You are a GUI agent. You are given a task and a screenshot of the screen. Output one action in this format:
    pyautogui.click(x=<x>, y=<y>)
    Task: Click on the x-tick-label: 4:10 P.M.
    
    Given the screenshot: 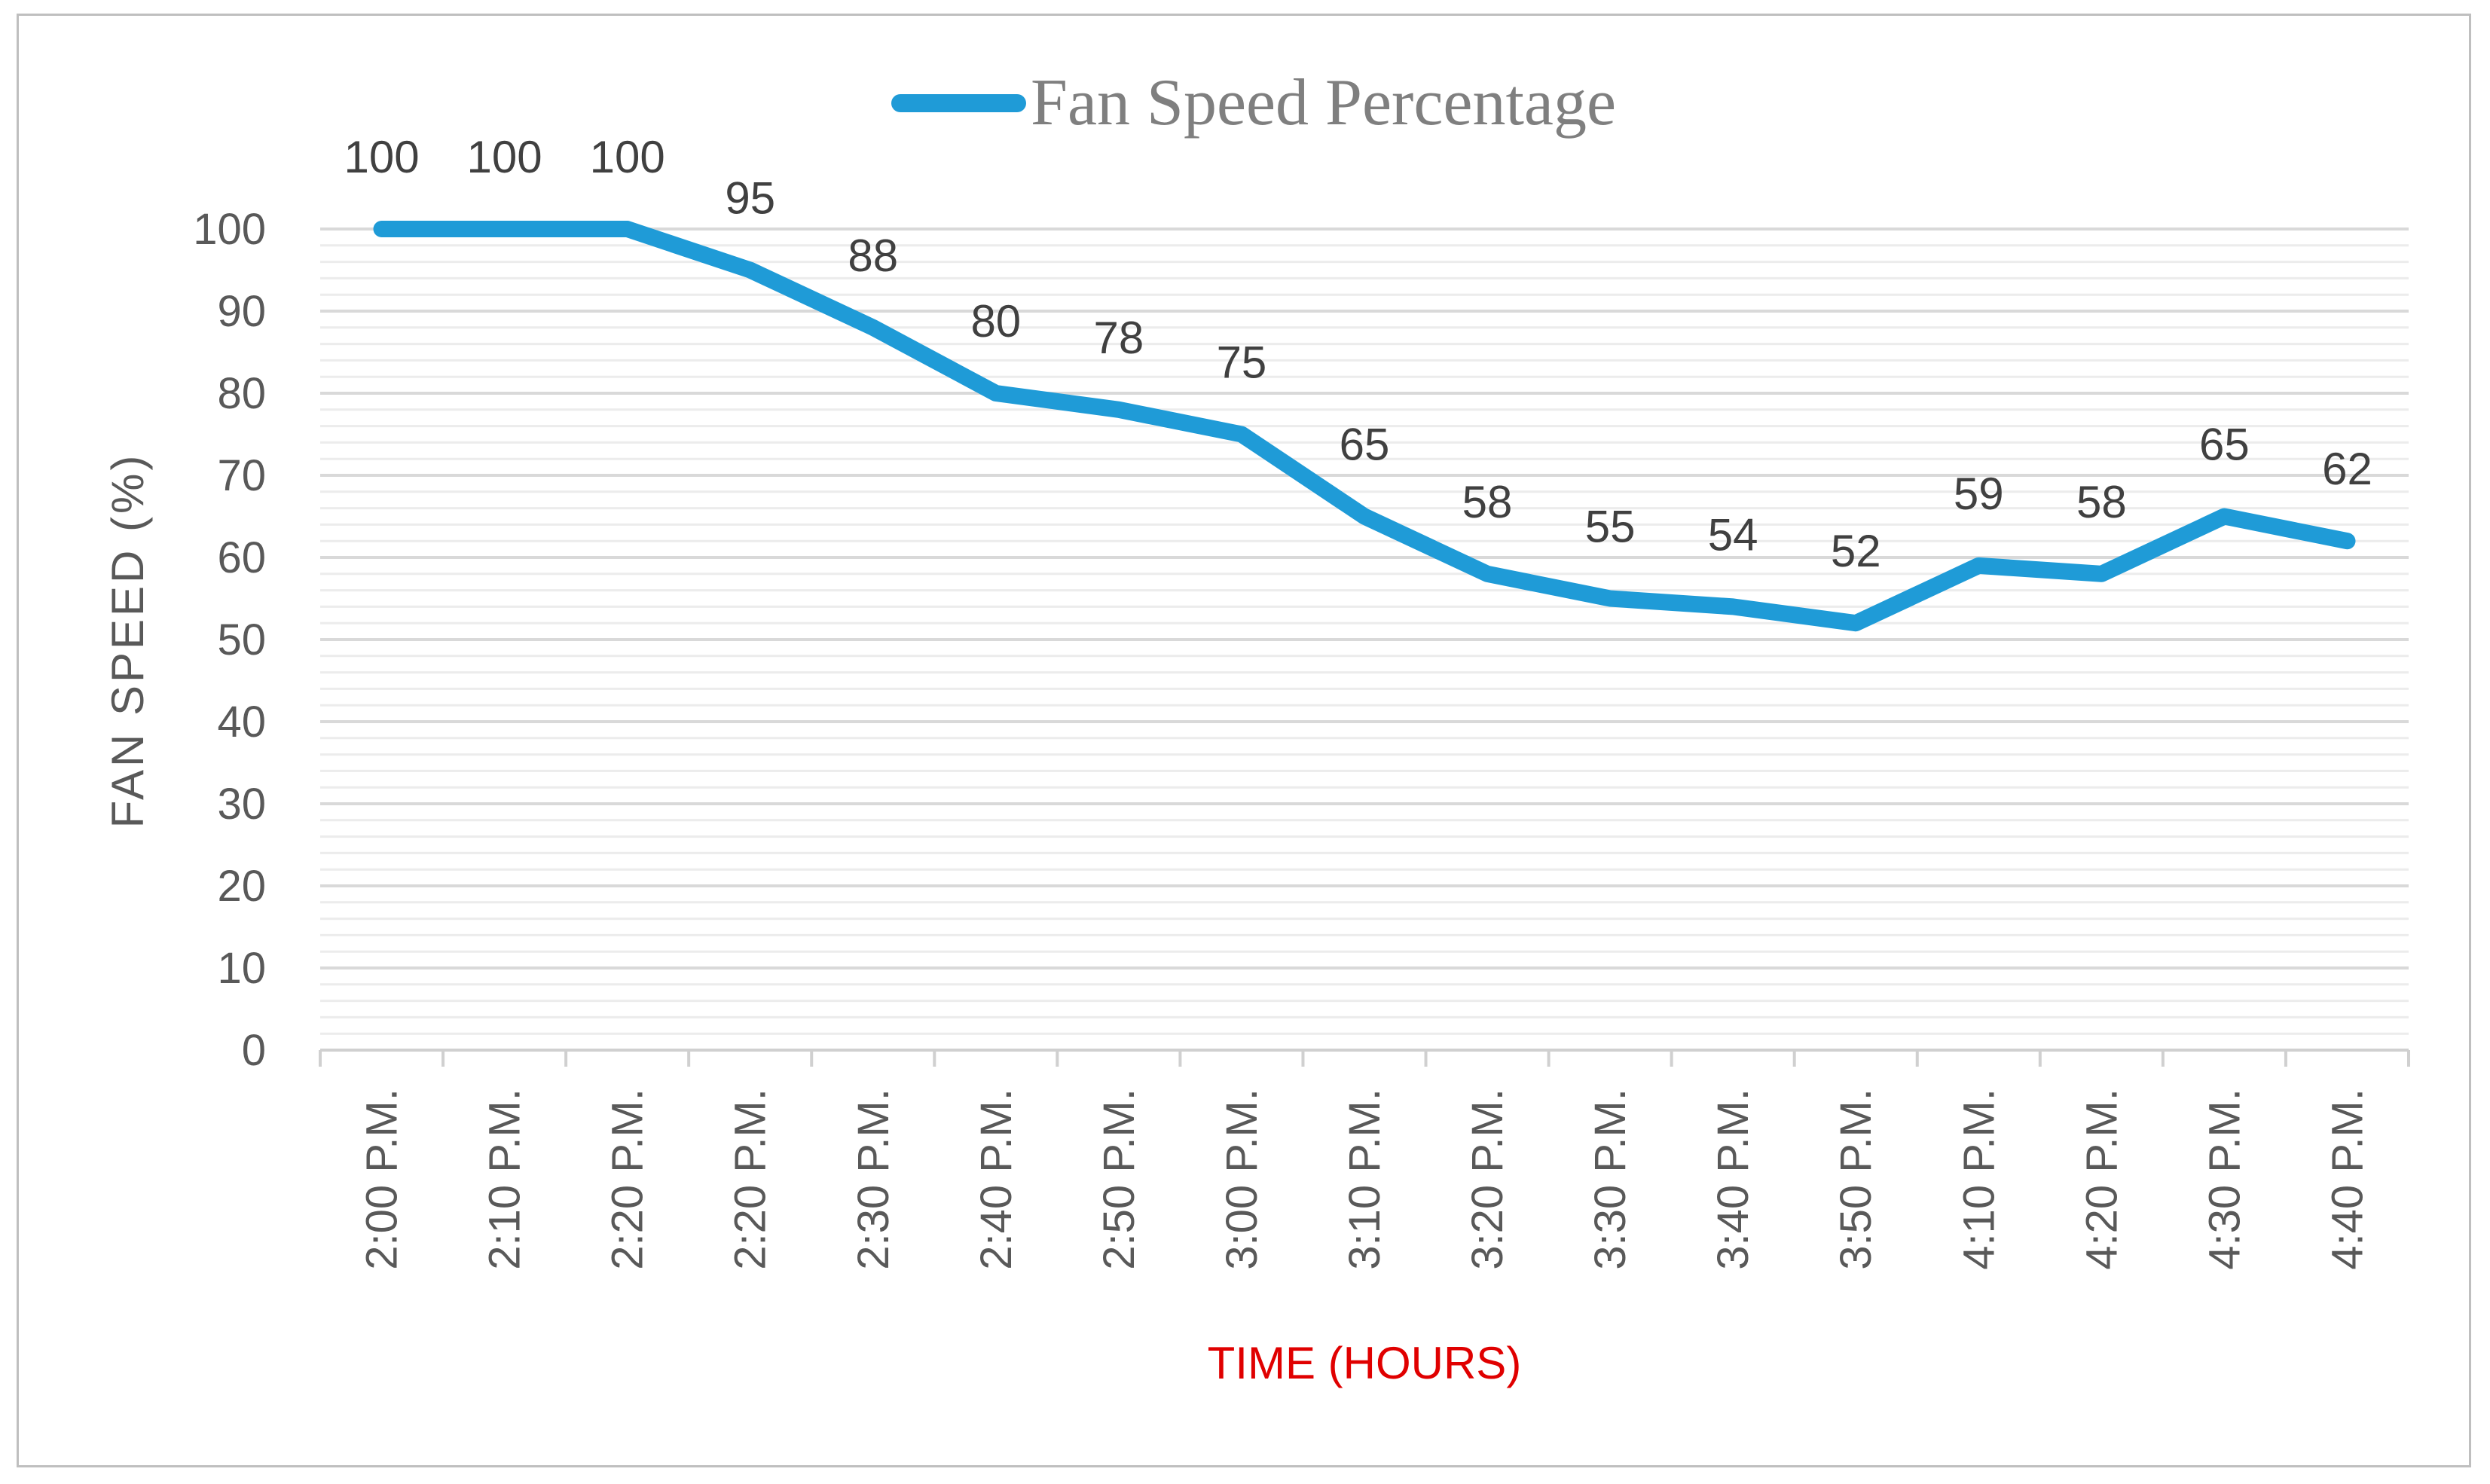 What is the action you would take?
    pyautogui.click(x=1978, y=1179)
    